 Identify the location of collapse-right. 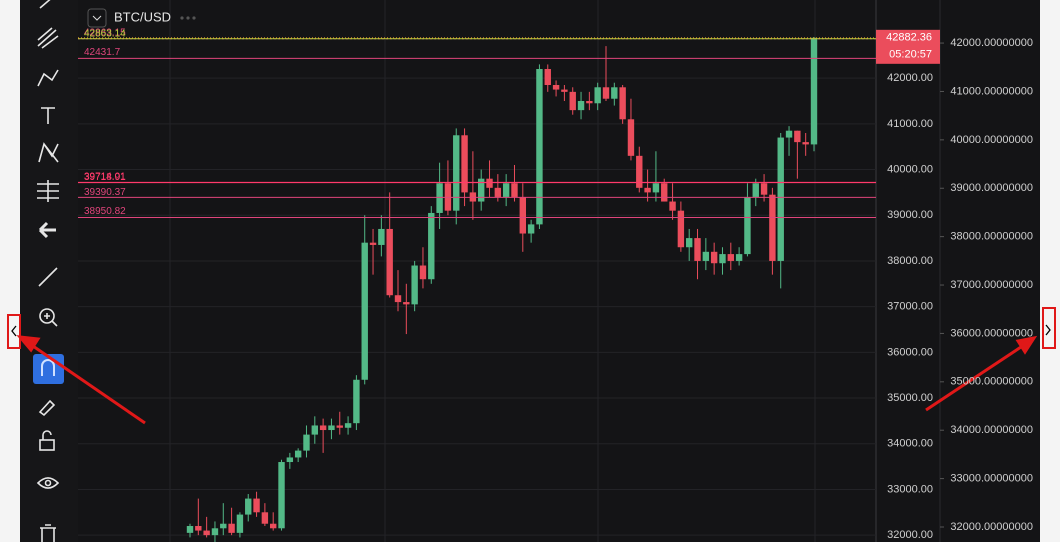
(1048, 330).